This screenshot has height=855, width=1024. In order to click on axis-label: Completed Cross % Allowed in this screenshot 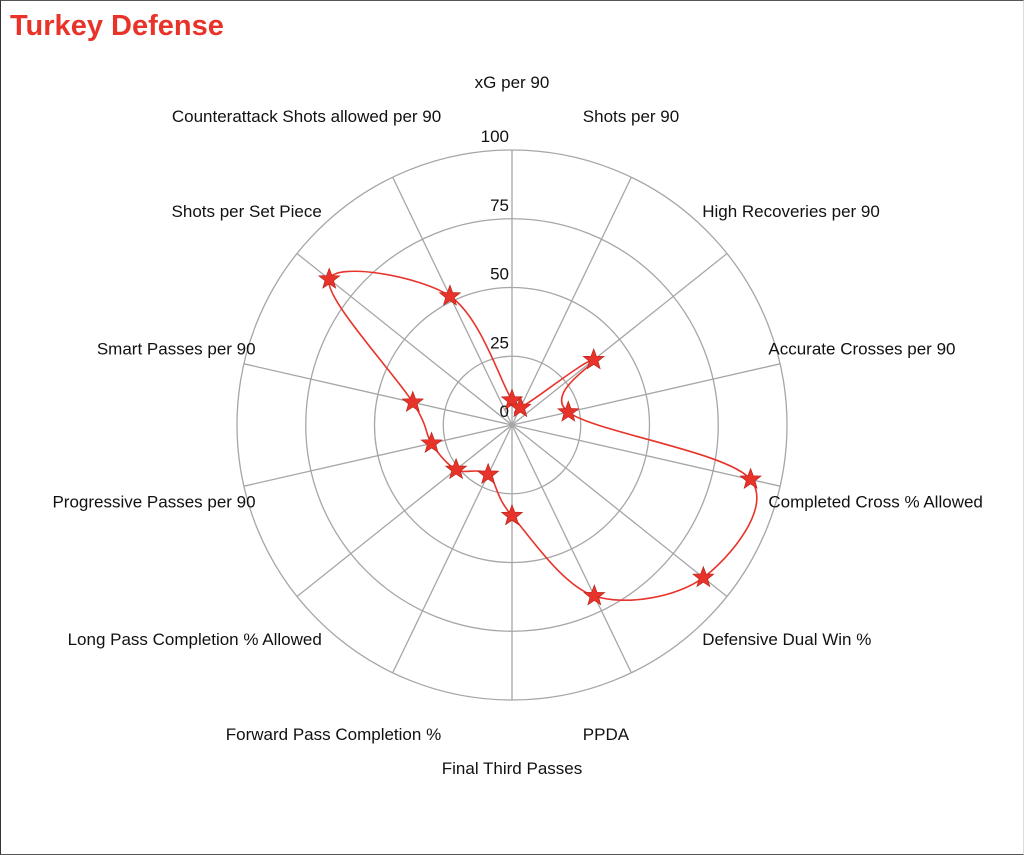, I will do `click(875, 501)`.